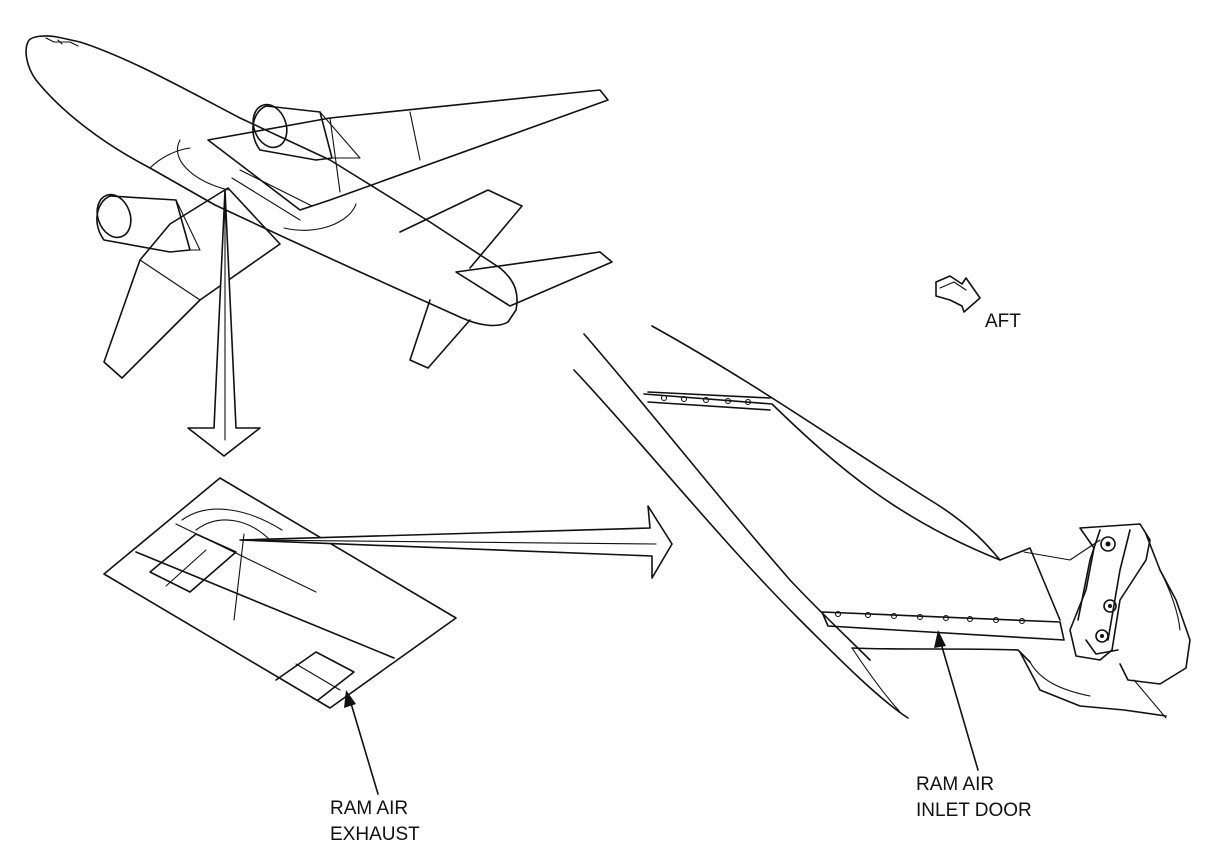 The height and width of the screenshot is (863, 1205). What do you see at coordinates (1003, 321) in the screenshot?
I see `aft-label: AFT` at bounding box center [1003, 321].